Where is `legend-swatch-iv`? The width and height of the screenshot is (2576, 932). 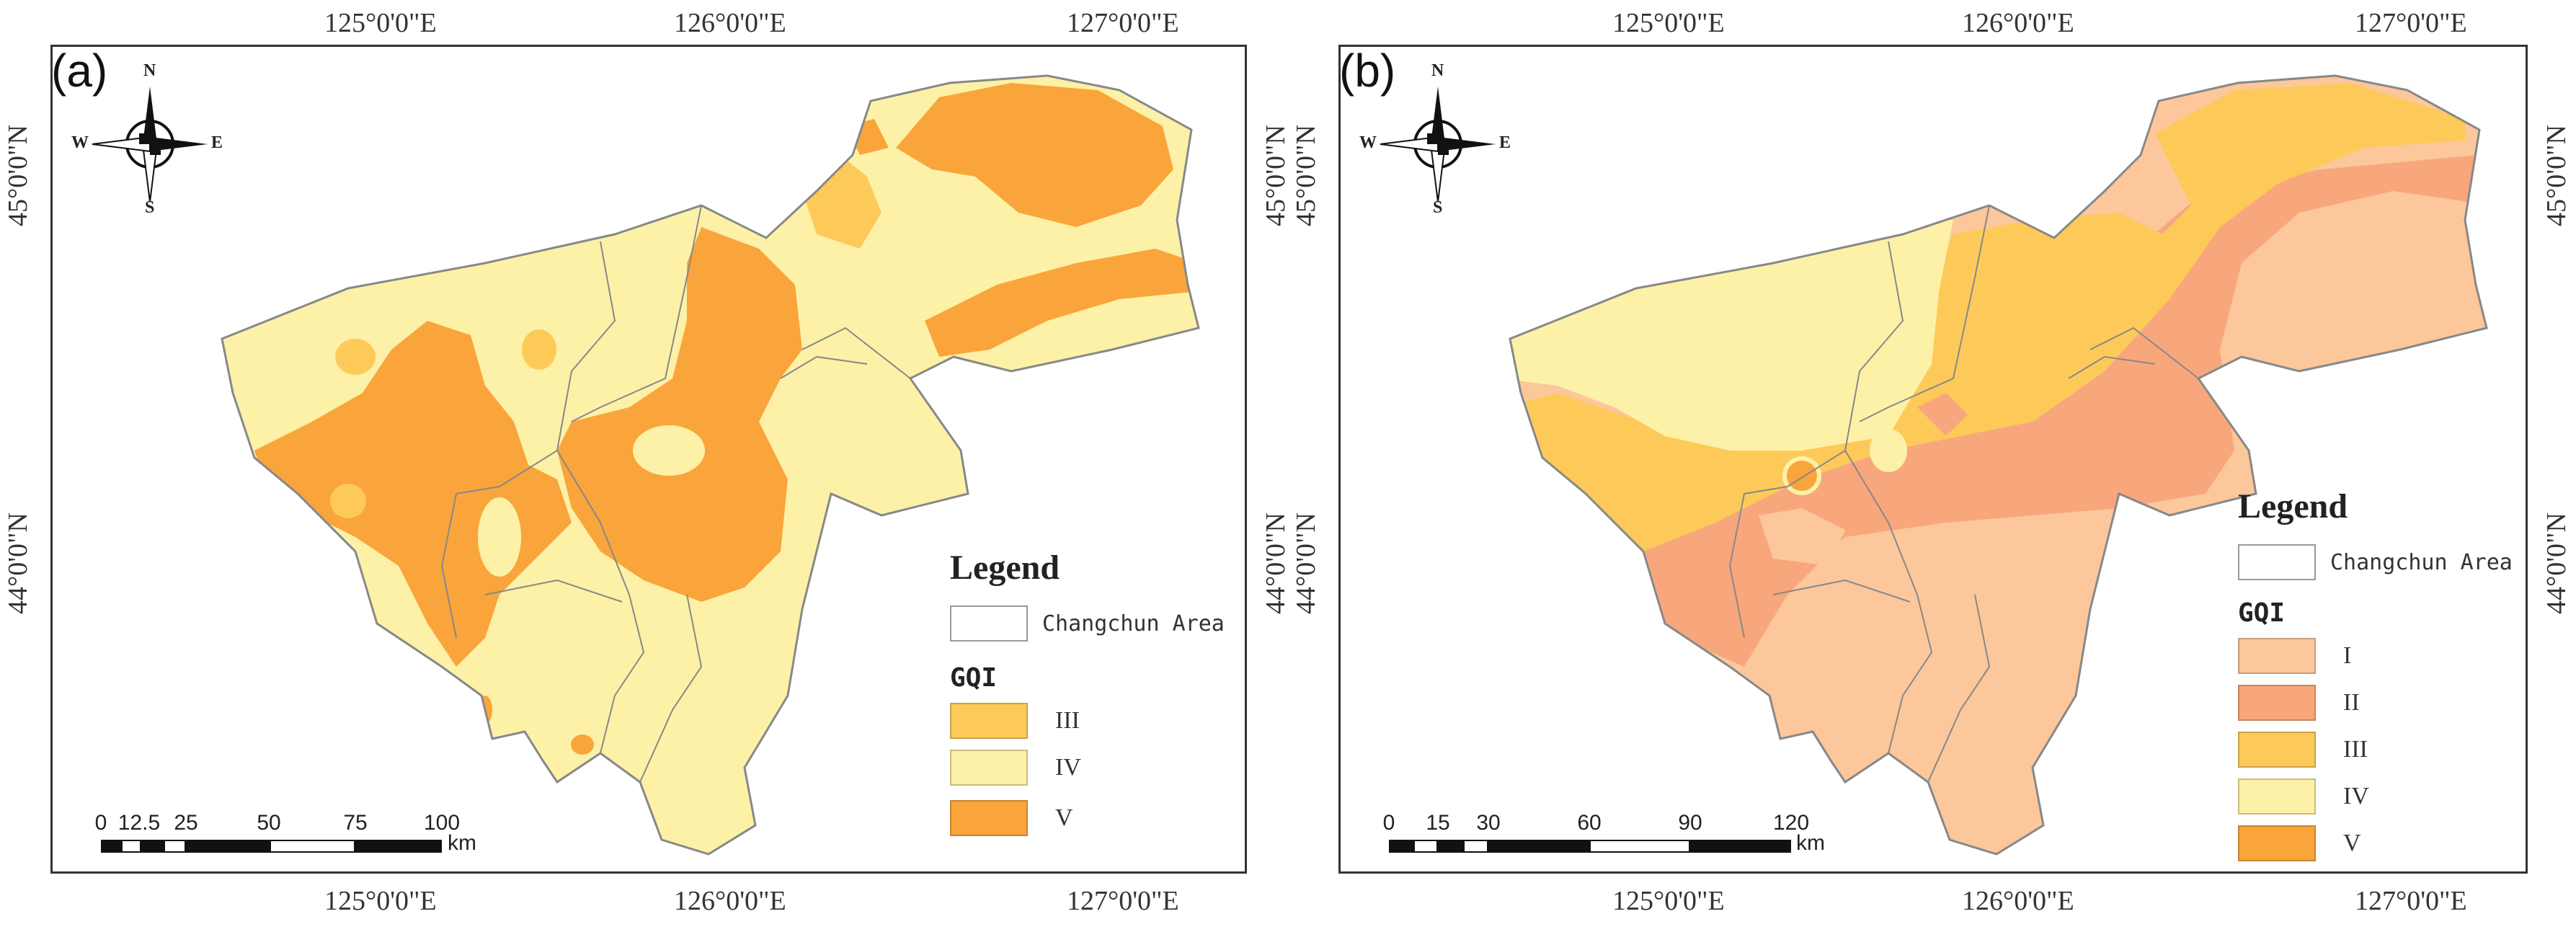
legend-swatch-iv is located at coordinates (2277, 796).